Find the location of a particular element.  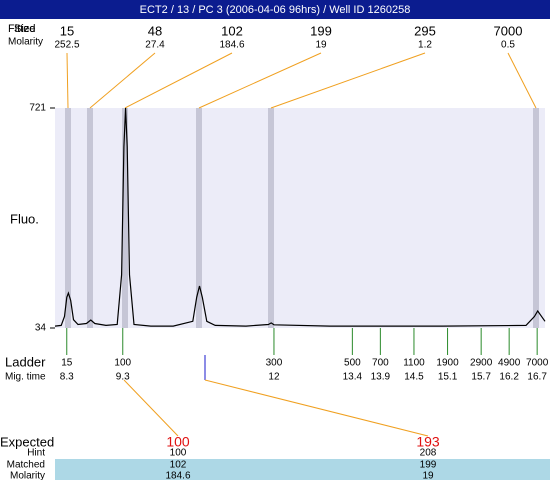

row-label: Molarity is located at coordinates (27, 475).